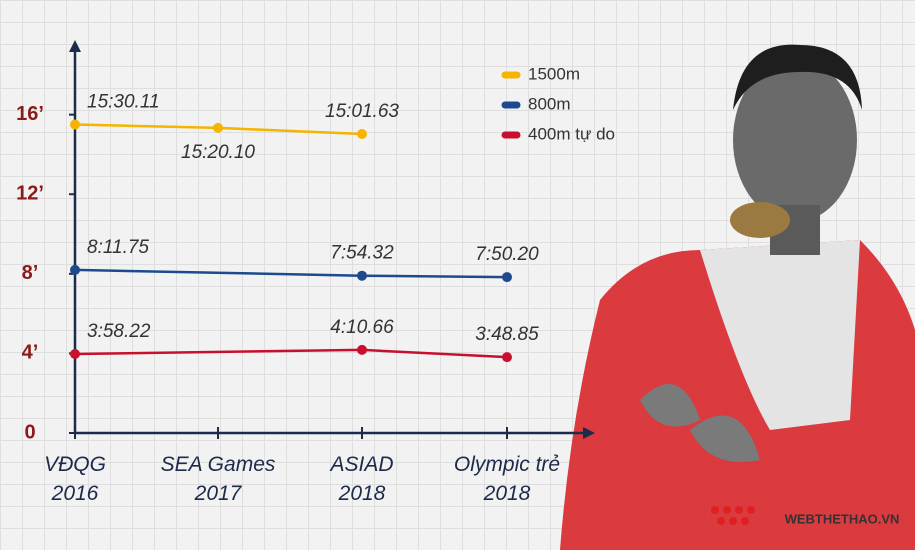 The width and height of the screenshot is (915, 550). What do you see at coordinates (507, 254) in the screenshot?
I see `value-label: 7:50.20` at bounding box center [507, 254].